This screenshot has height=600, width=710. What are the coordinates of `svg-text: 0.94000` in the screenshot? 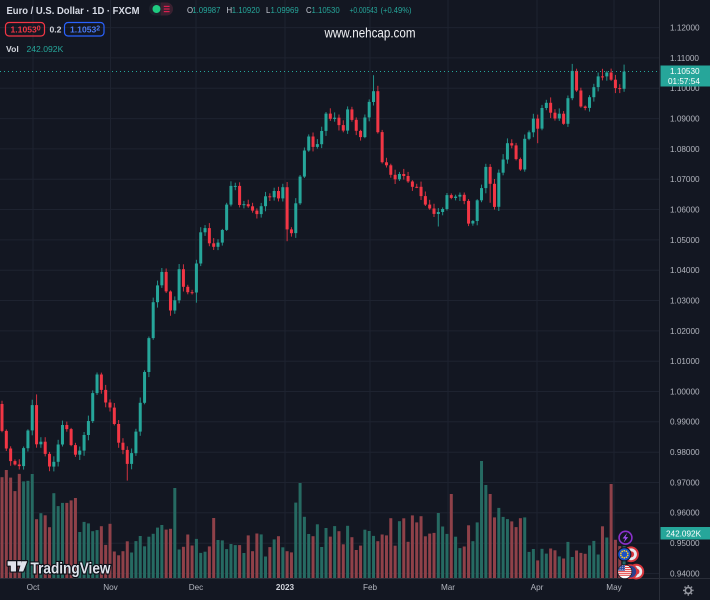 It's located at (685, 573).